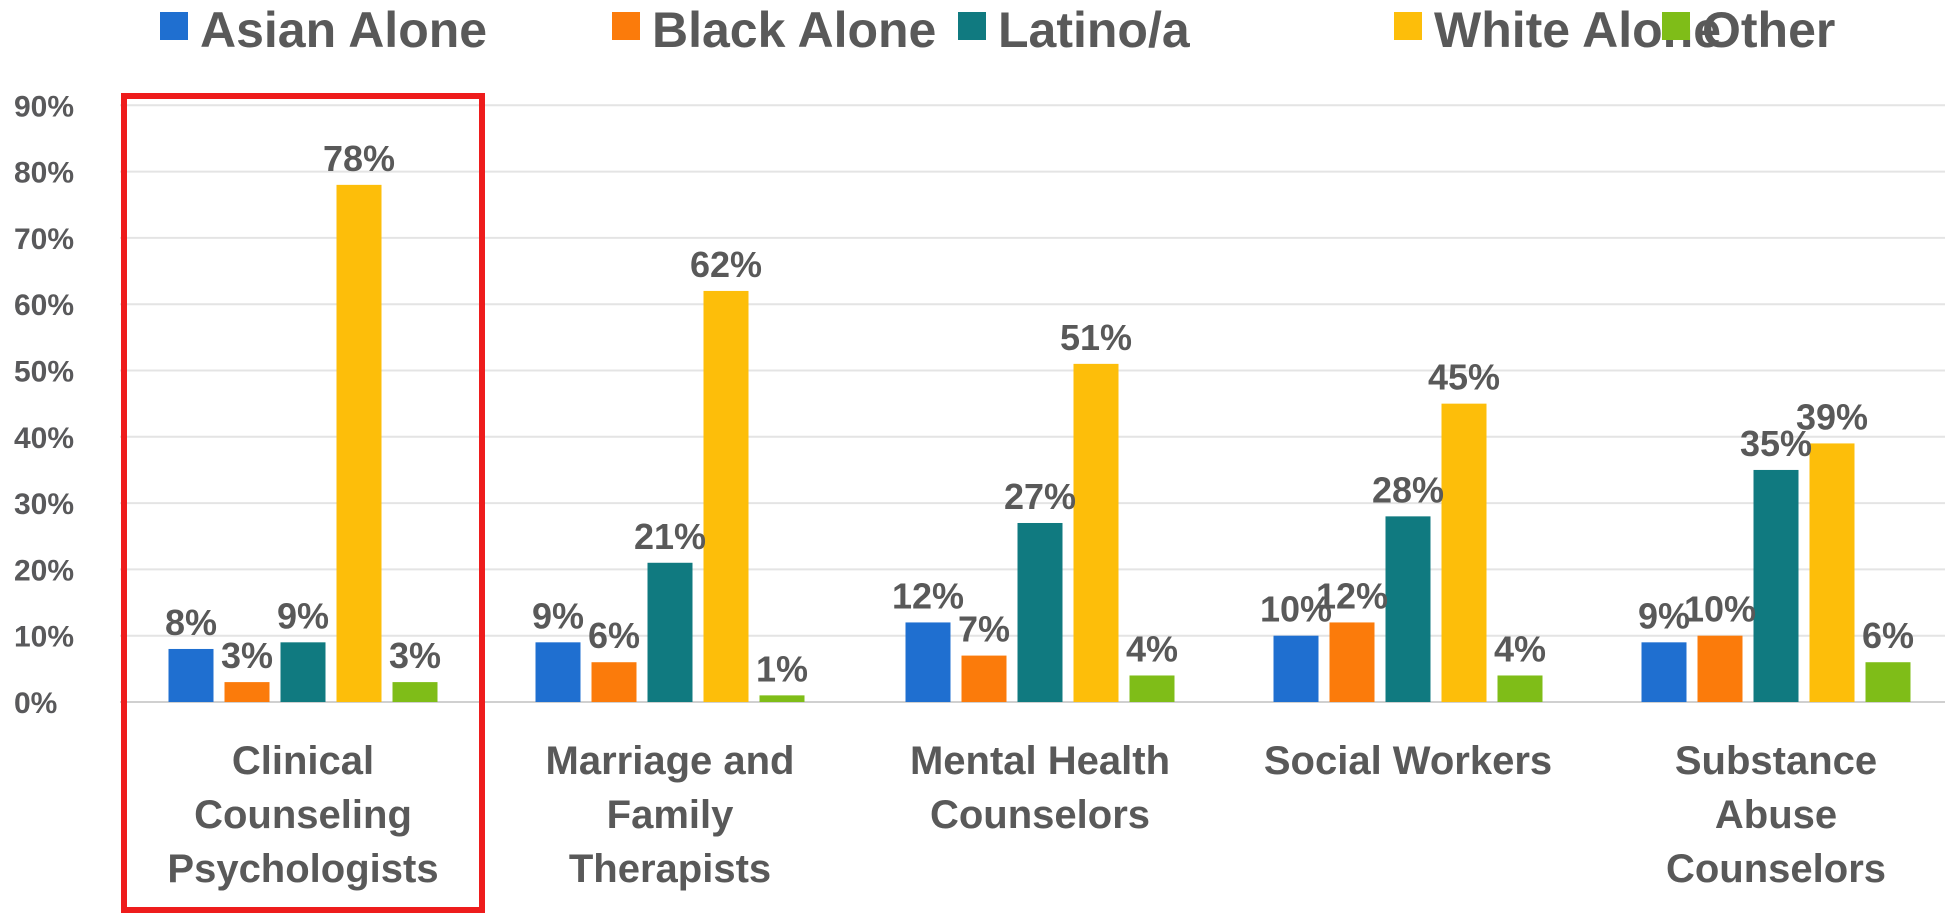 This screenshot has width=1949, height=916. What do you see at coordinates (1040, 788) in the screenshot?
I see `category-label: Mental Health Counselors` at bounding box center [1040, 788].